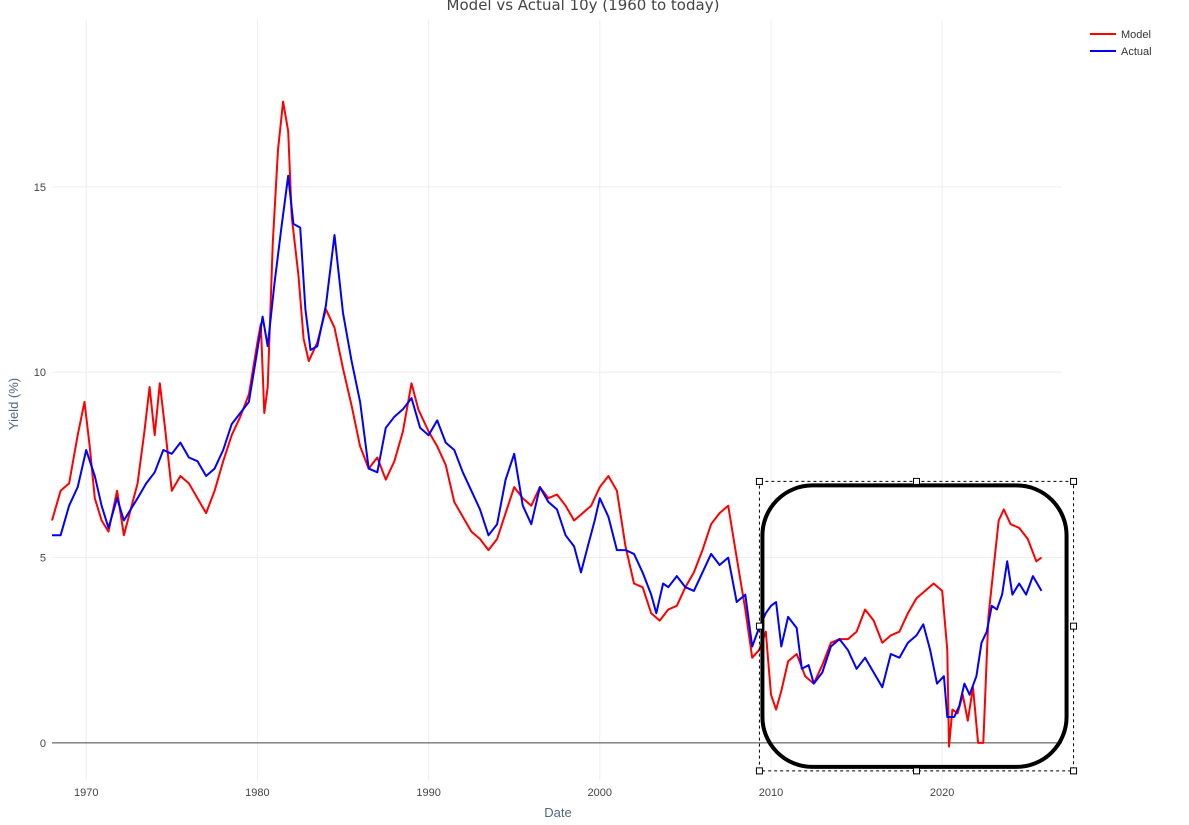 The height and width of the screenshot is (825, 1189). I want to click on y-tick-label: 5, so click(43, 559).